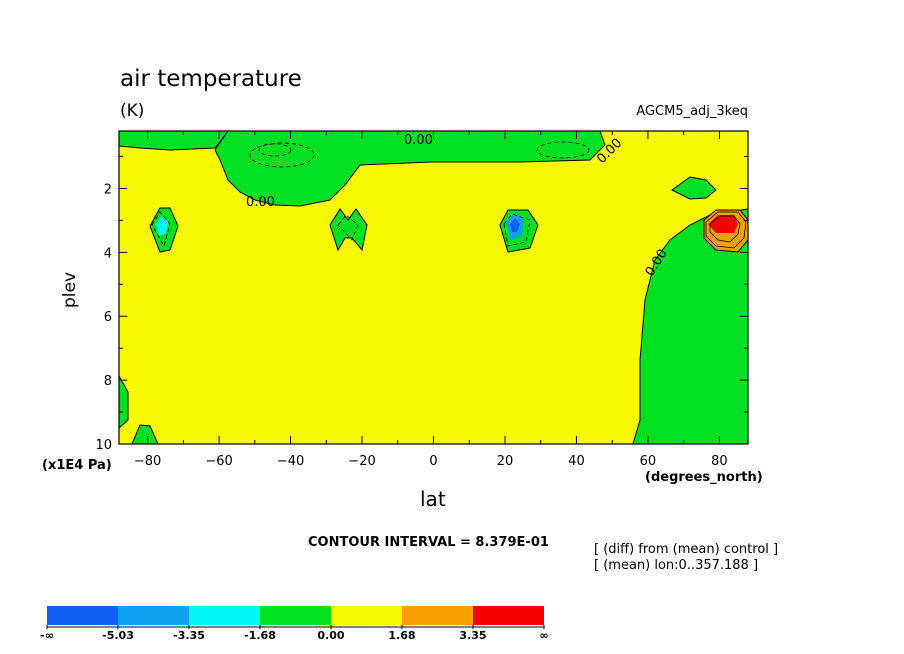  Describe the element at coordinates (77, 465) in the screenshot. I see `y-axis-units: (x1E4 Pa)` at that location.